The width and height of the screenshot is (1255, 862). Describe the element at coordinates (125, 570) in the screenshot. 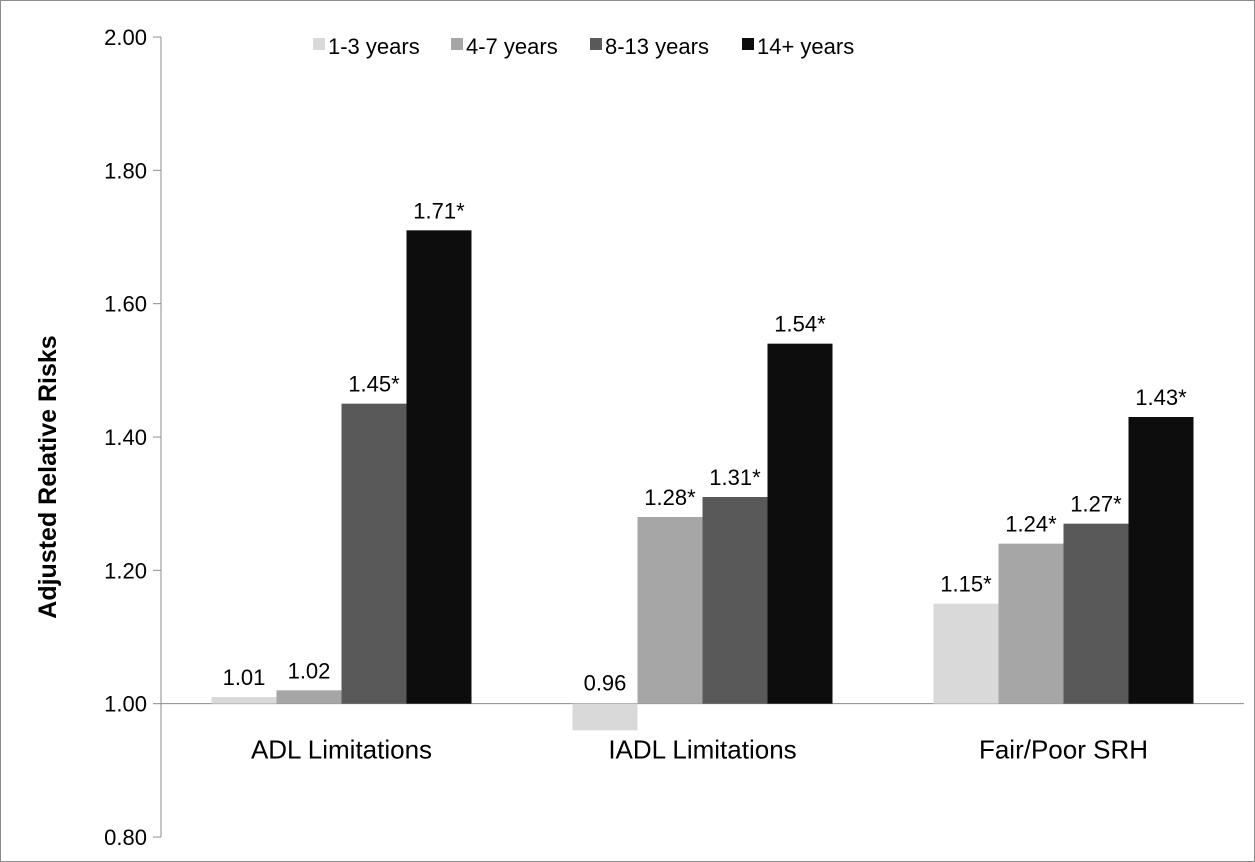

I see `y-tick-label: 1.20` at that location.